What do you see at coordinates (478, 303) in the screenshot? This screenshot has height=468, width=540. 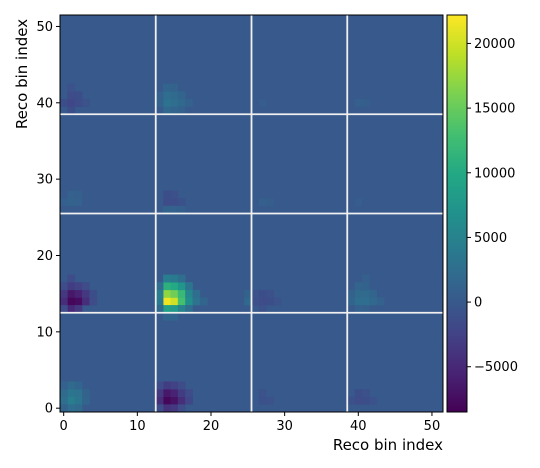 I see `colorbar-tick-label: 0` at bounding box center [478, 303].